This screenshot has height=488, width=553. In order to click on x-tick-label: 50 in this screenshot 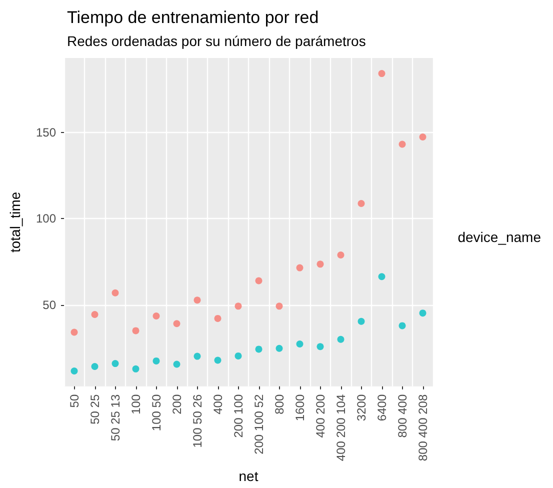, I will do `click(74, 401)`.